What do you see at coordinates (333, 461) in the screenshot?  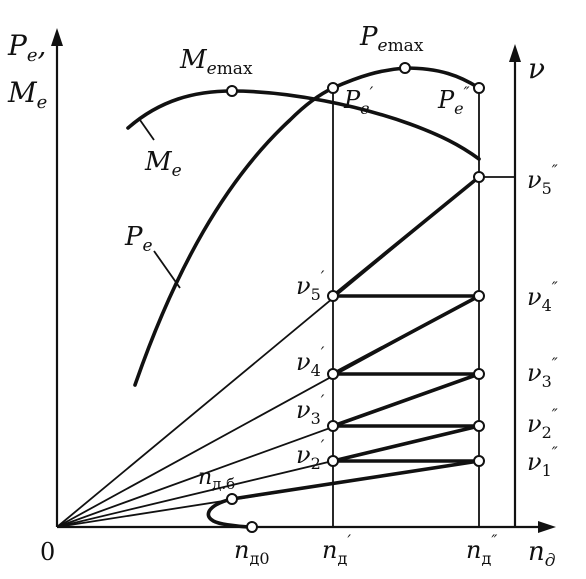 I see `nu2-prime-point` at bounding box center [333, 461].